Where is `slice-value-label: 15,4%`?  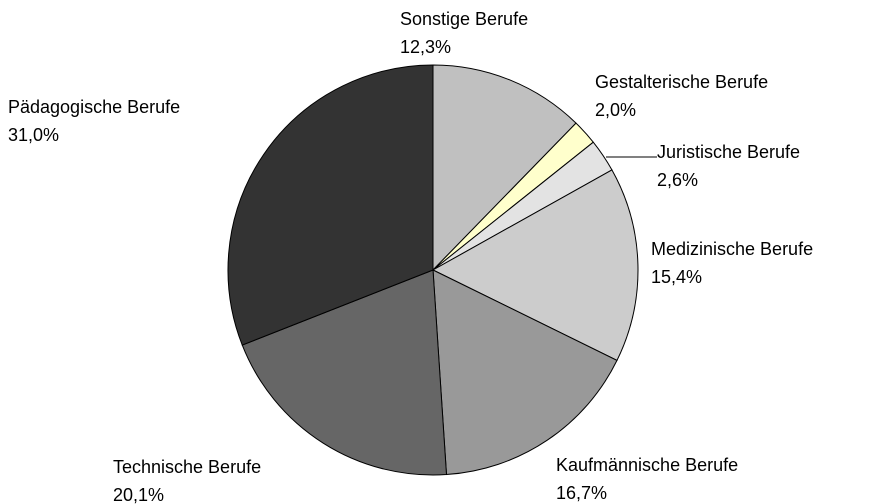 slice-value-label: 15,4% is located at coordinates (676, 277).